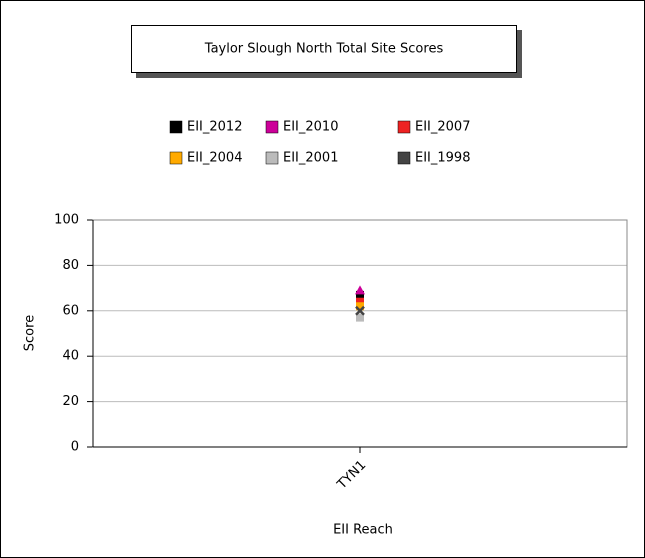  Describe the element at coordinates (66, 220) in the screenshot. I see `y-tick-label: 100` at that location.